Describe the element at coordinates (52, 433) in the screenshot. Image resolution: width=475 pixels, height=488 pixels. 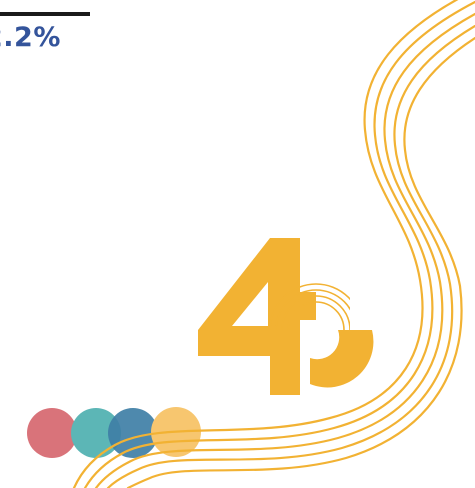
I see `red-dot` at that location.